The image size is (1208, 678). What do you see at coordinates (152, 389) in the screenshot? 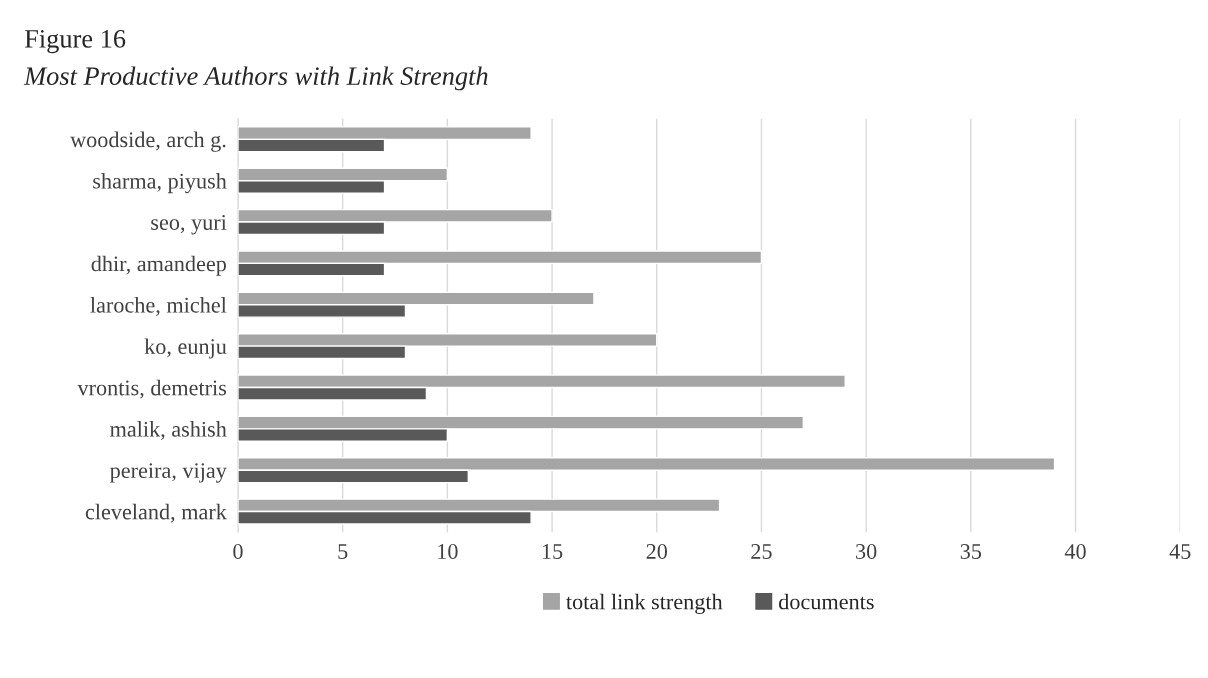
I see `y-tick-label: vrontis, demetris` at bounding box center [152, 389].